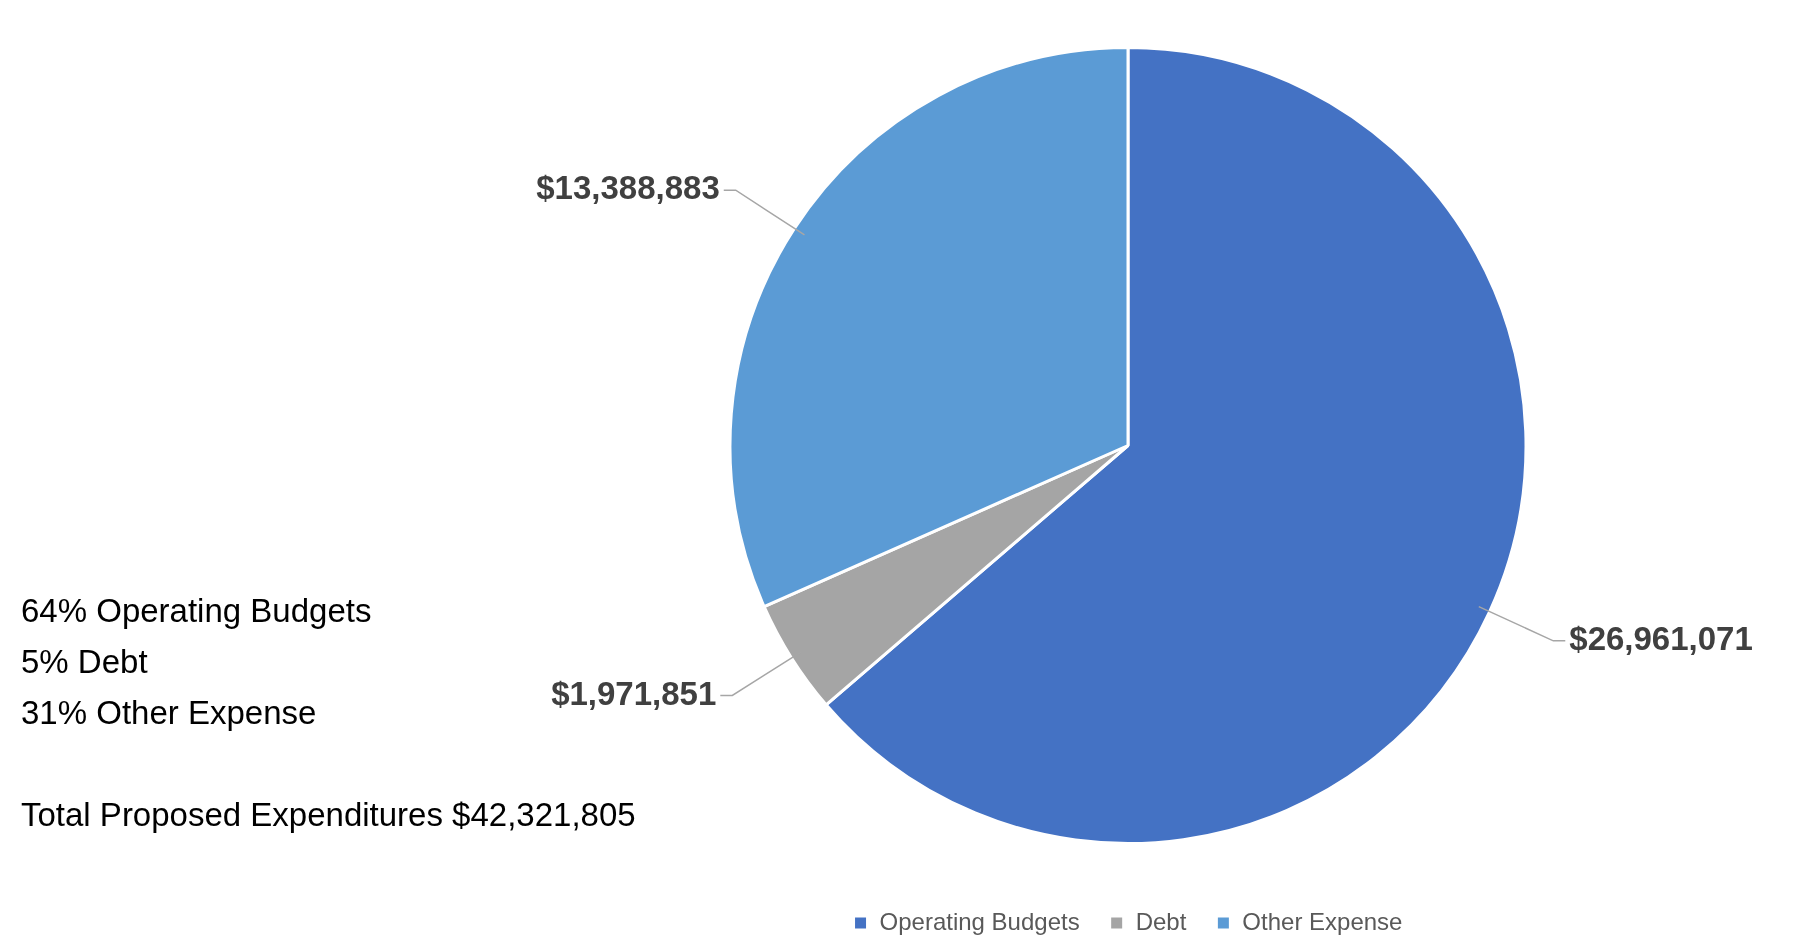 The image size is (1819, 951). Describe the element at coordinates (1661, 638) in the screenshot. I see `data-label: $26,961,071` at that location.